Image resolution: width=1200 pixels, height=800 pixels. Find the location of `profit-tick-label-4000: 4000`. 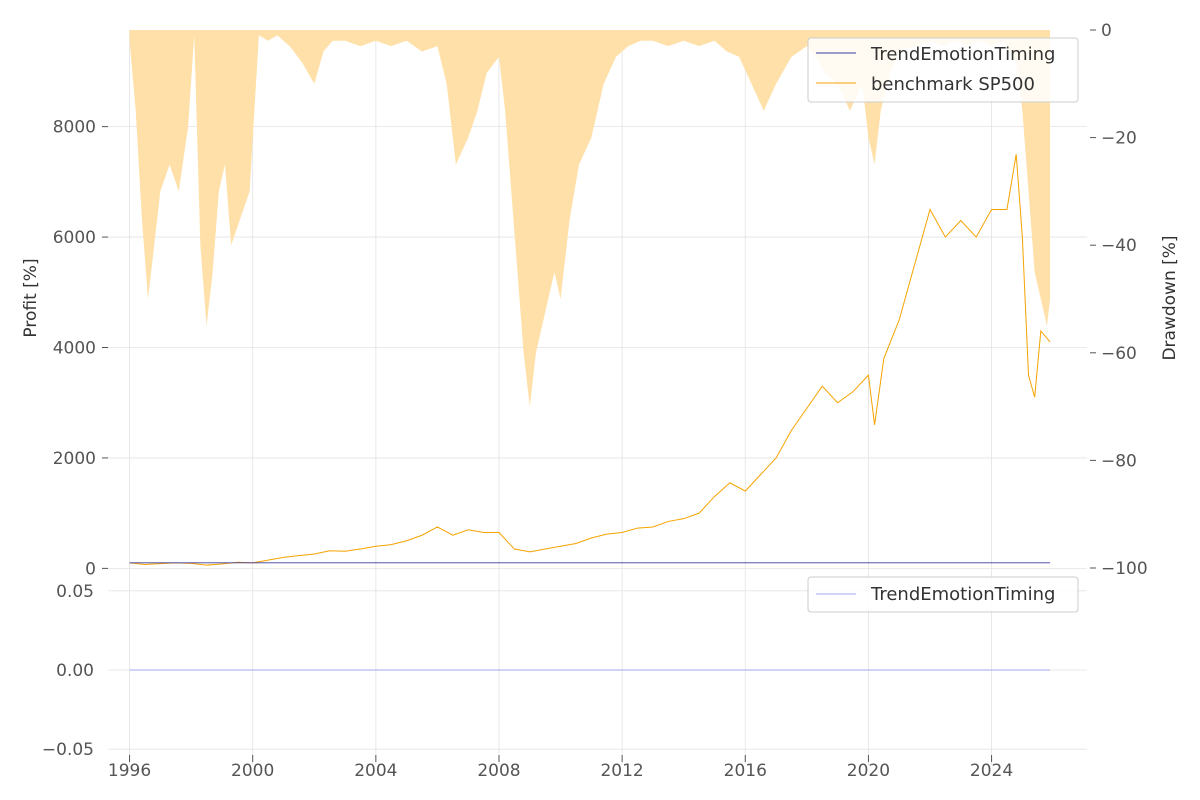

profit-tick-label-4000: 4000 is located at coordinates (74, 349).